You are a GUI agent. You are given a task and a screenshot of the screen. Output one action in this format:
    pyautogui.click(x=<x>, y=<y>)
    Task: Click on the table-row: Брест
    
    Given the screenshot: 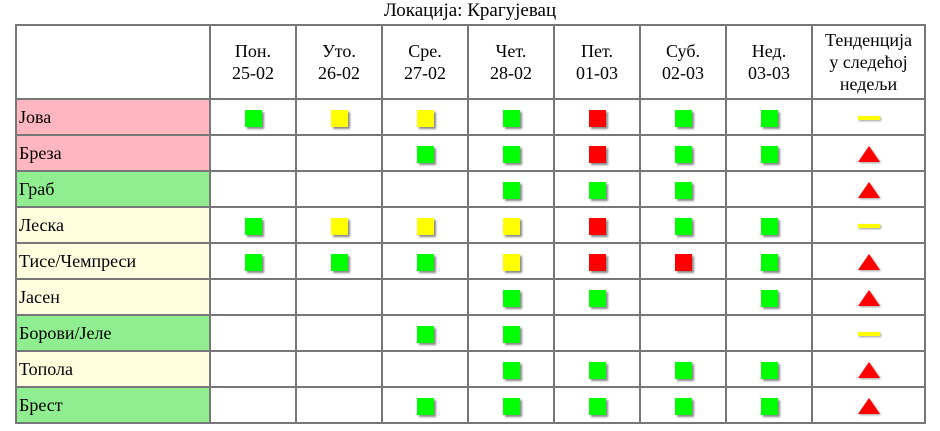 What is the action you would take?
    pyautogui.click(x=470, y=405)
    